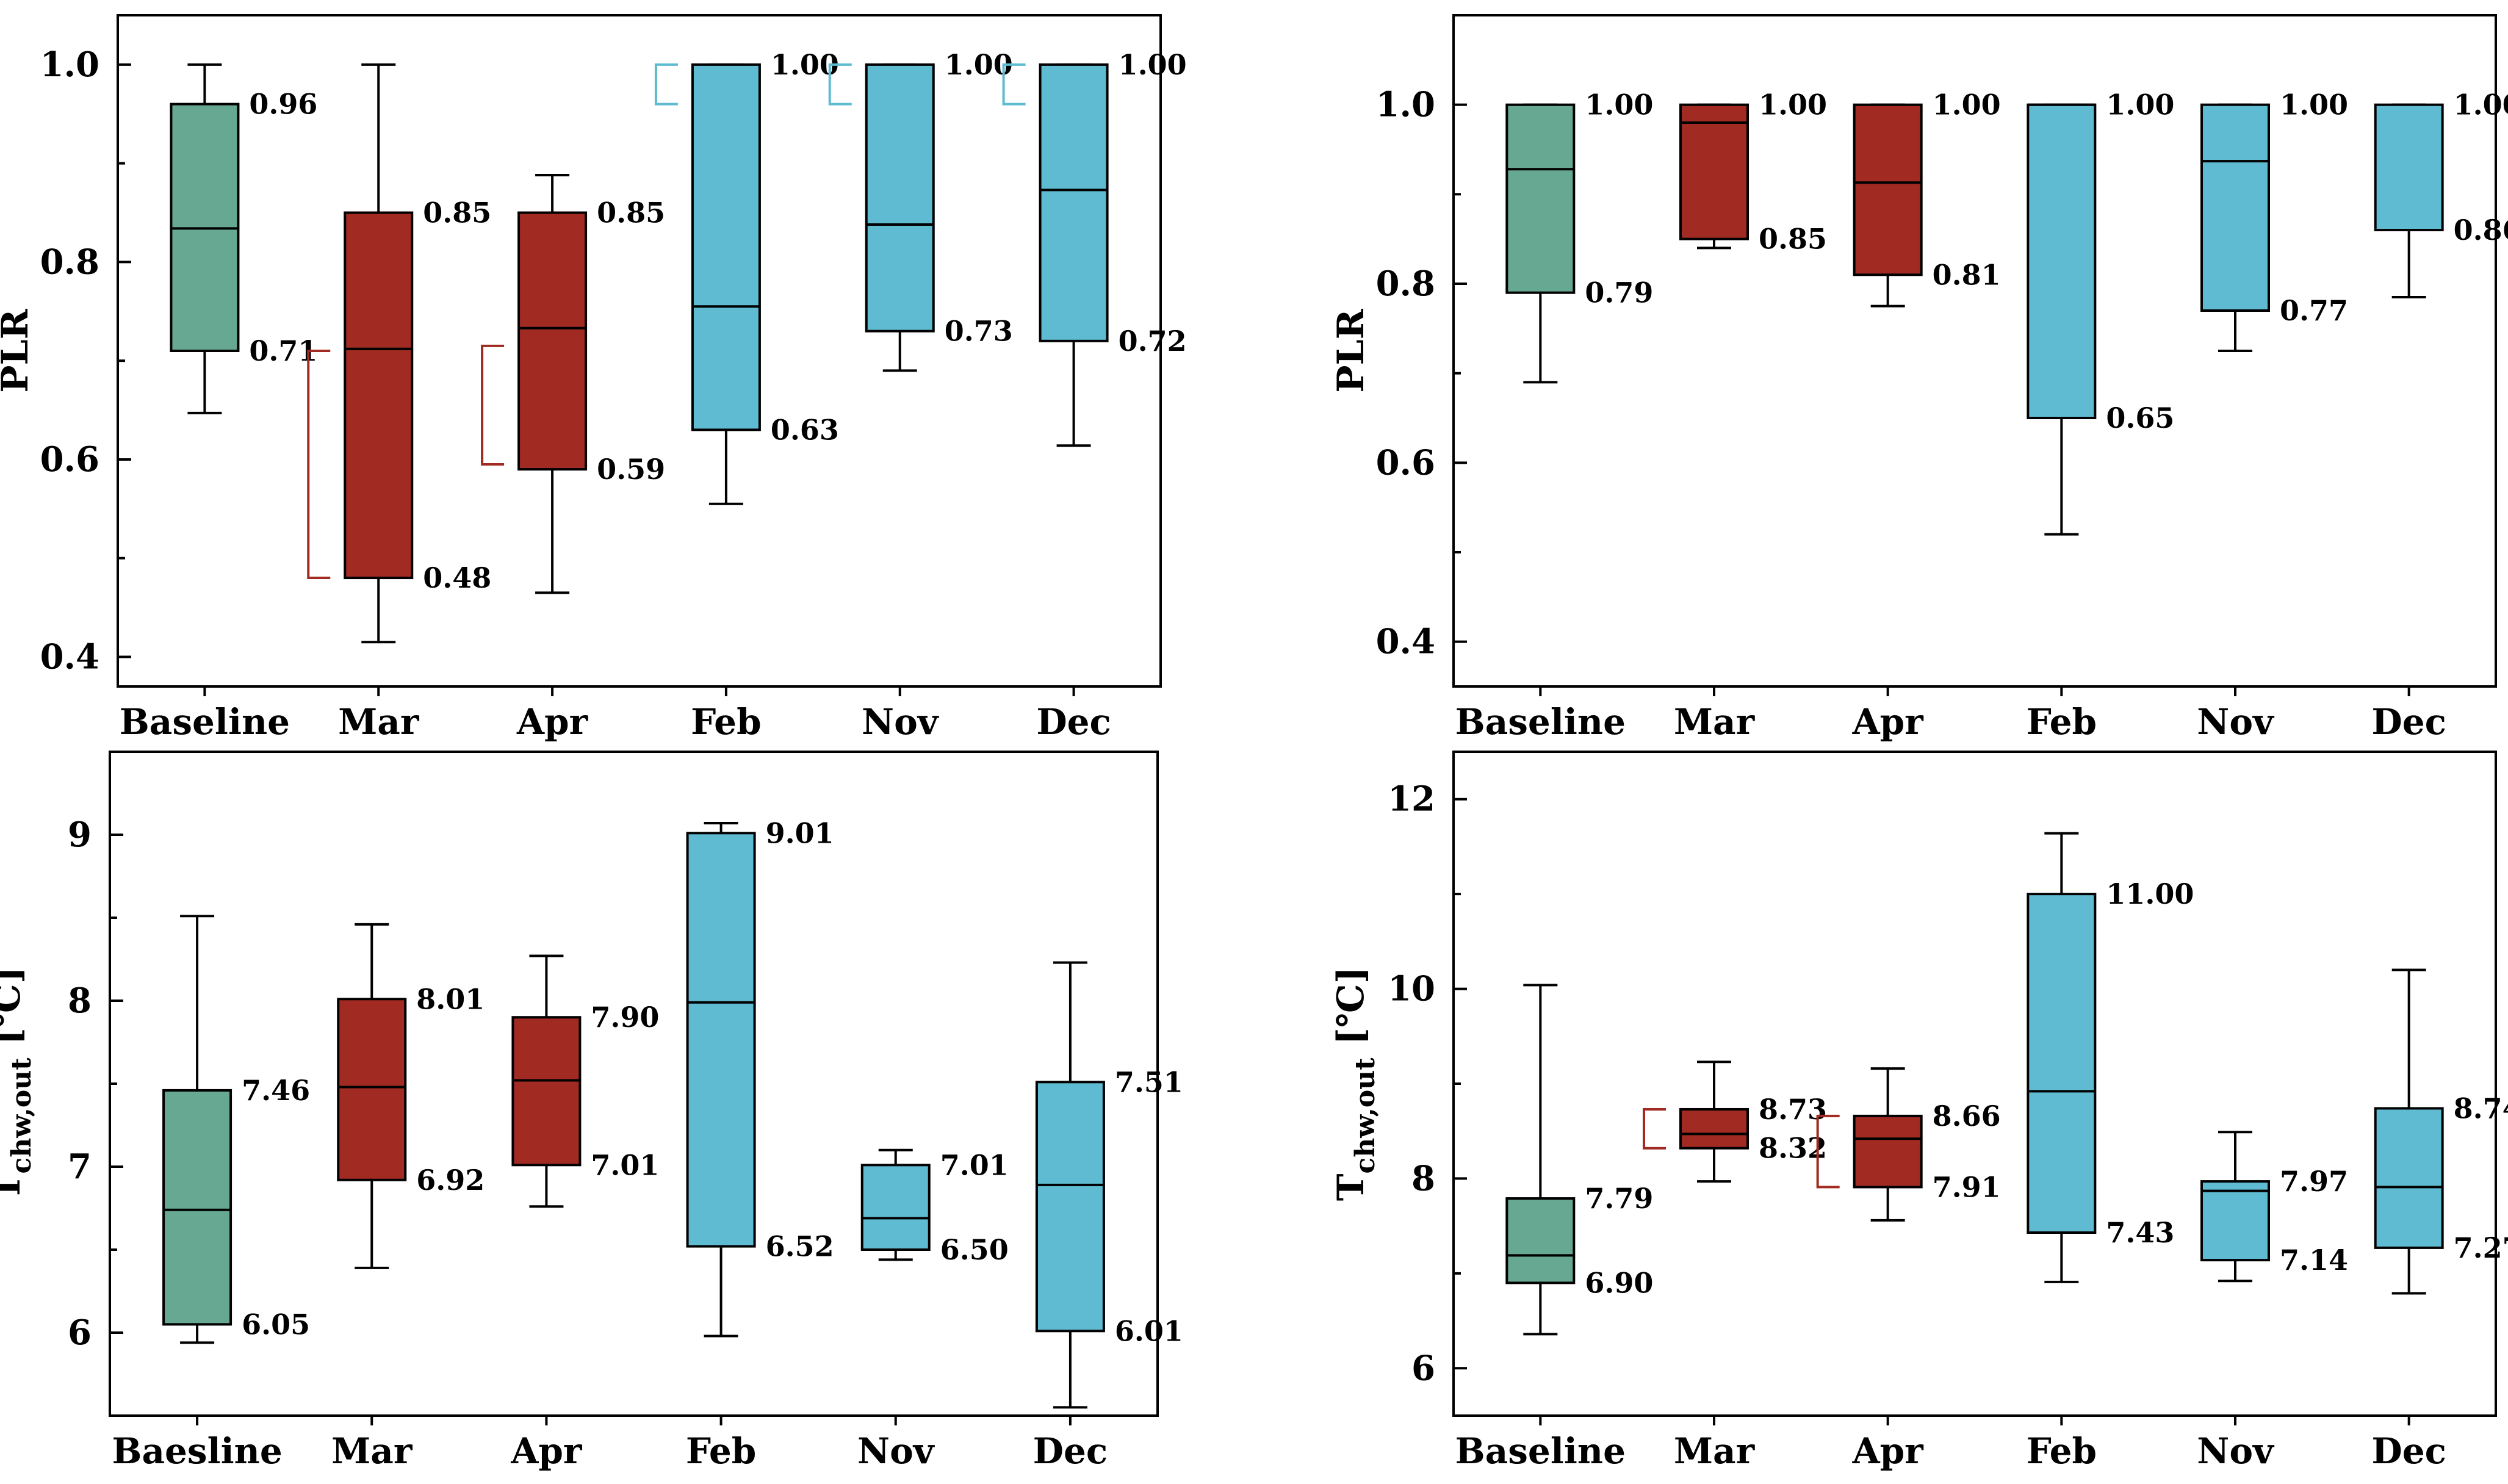  I want to click on y-tick-label: 10, so click(1411, 989).